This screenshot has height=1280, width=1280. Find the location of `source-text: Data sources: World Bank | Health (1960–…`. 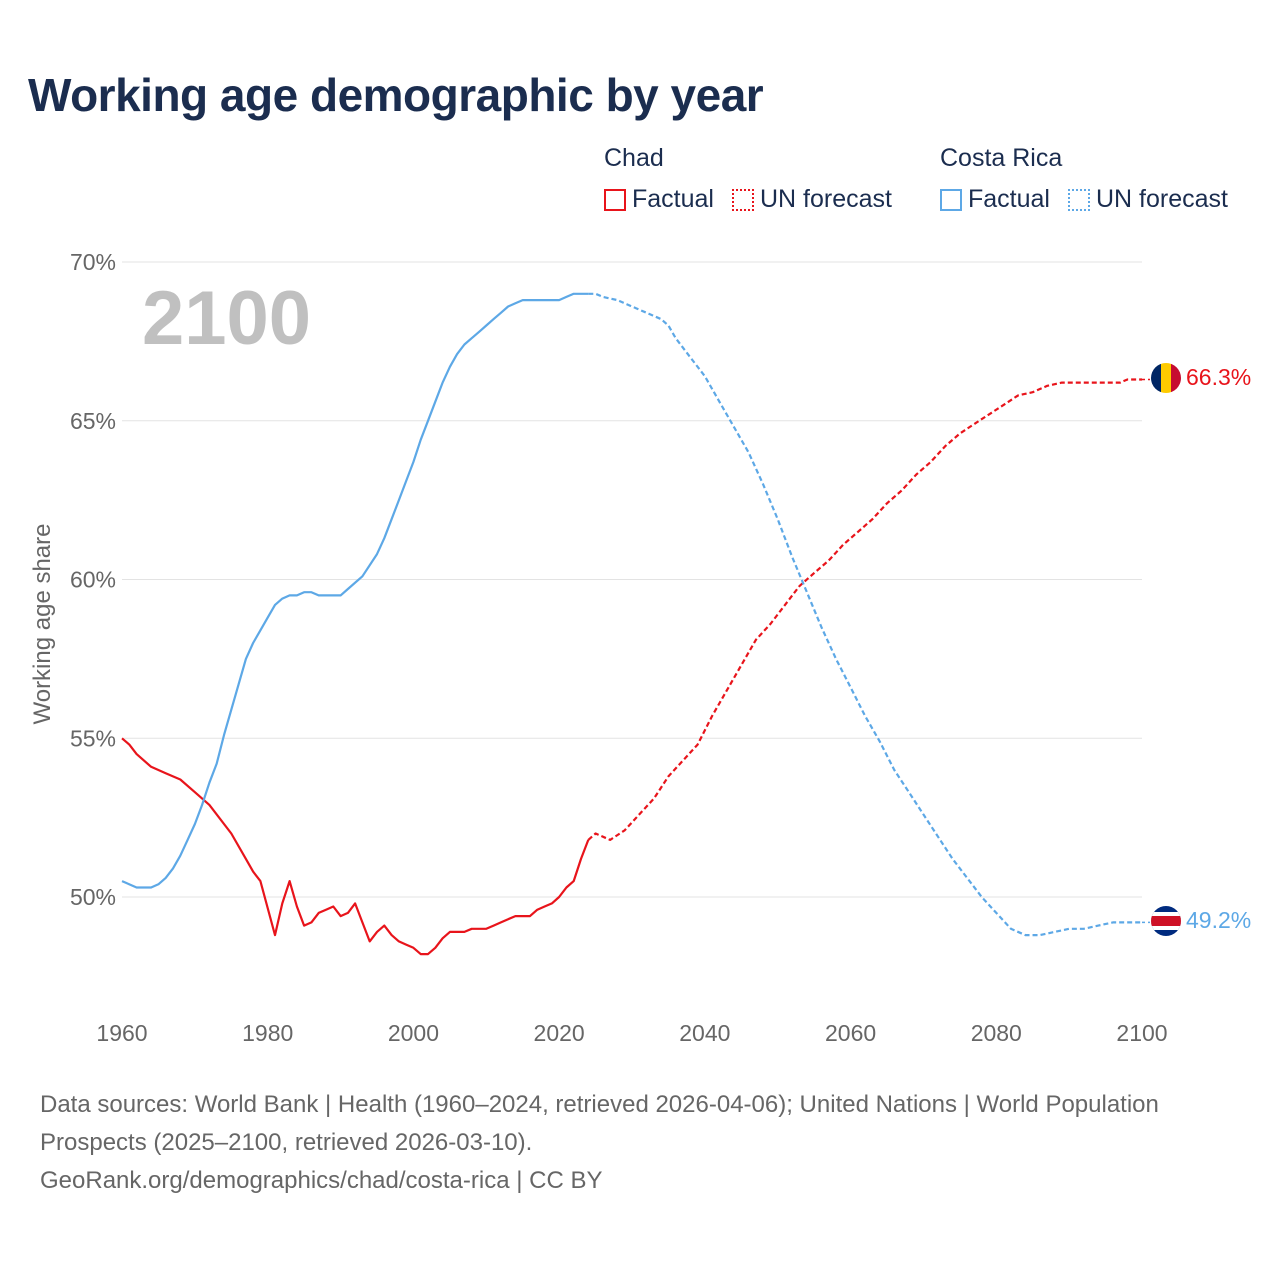

source-text: Data sources: World Bank | Health (1960–… is located at coordinates (599, 1123).